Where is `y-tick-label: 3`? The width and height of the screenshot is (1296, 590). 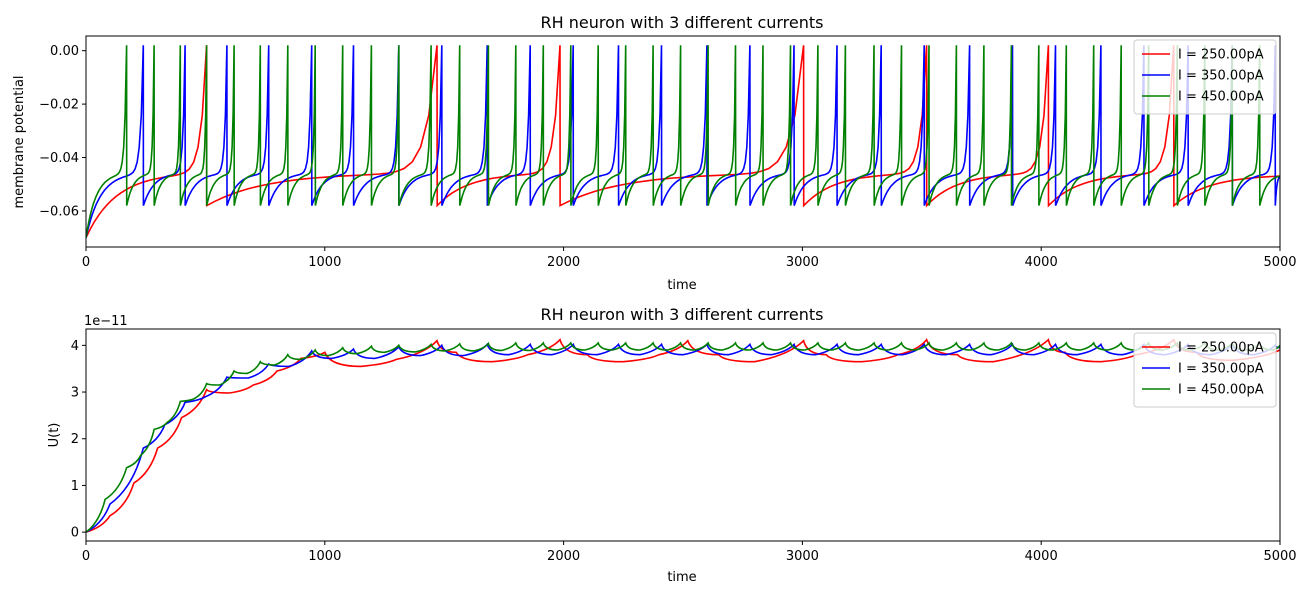 y-tick-label: 3 is located at coordinates (75, 393).